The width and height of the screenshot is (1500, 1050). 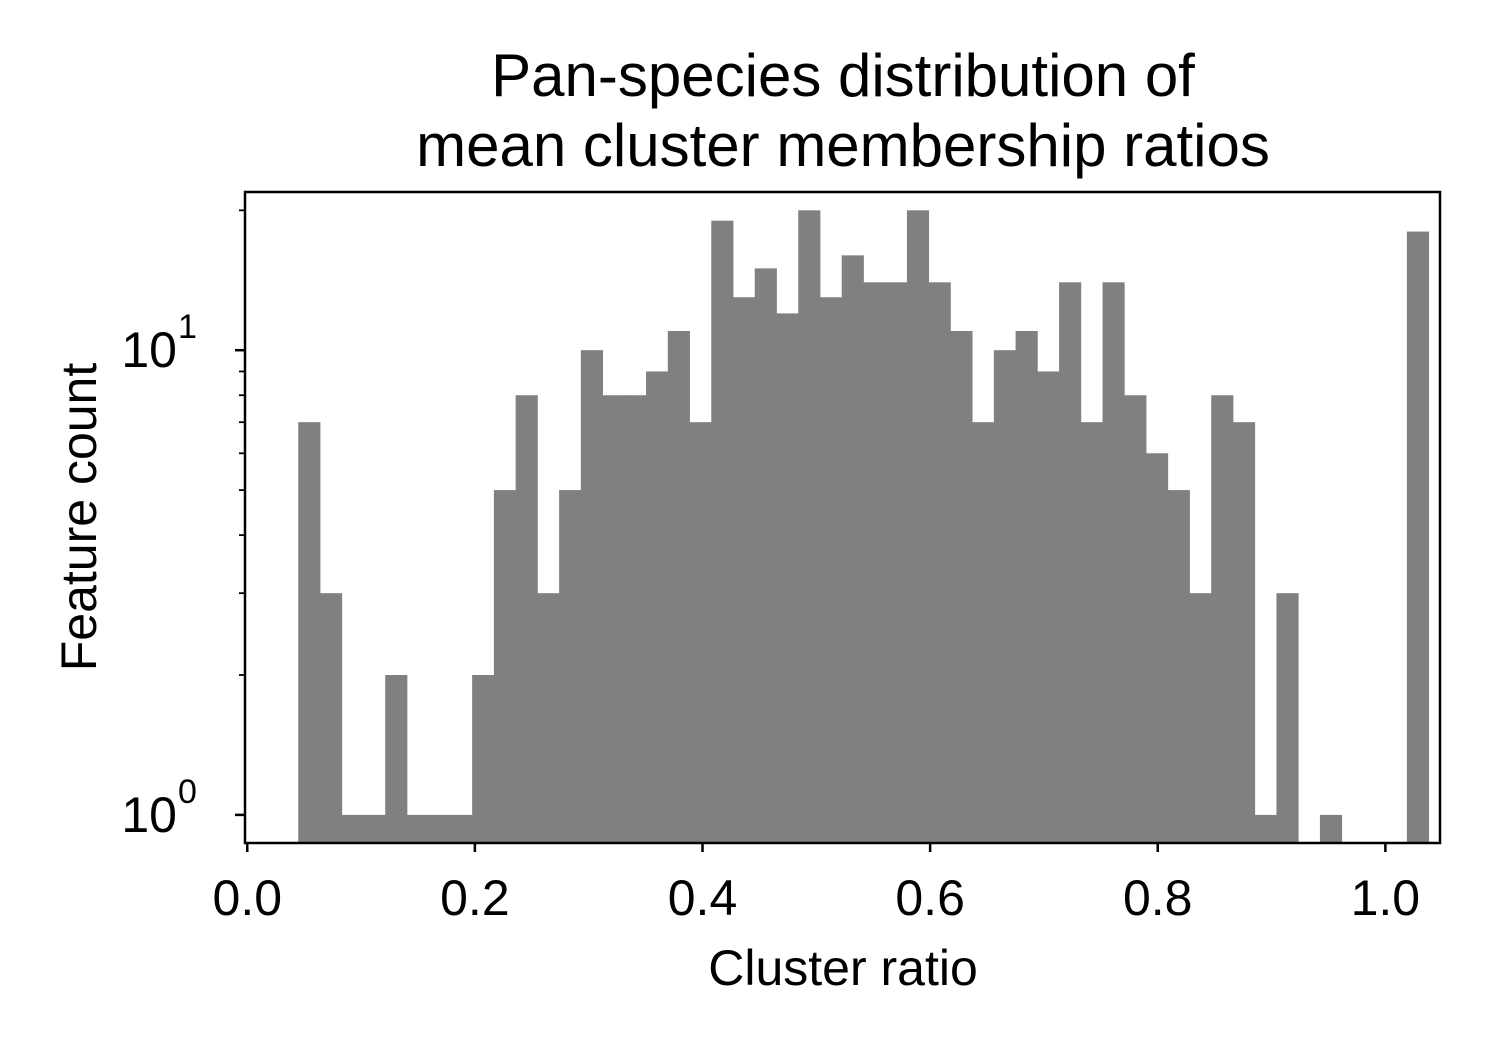 I want to click on x-tick-label: 0.0, so click(x=248, y=898).